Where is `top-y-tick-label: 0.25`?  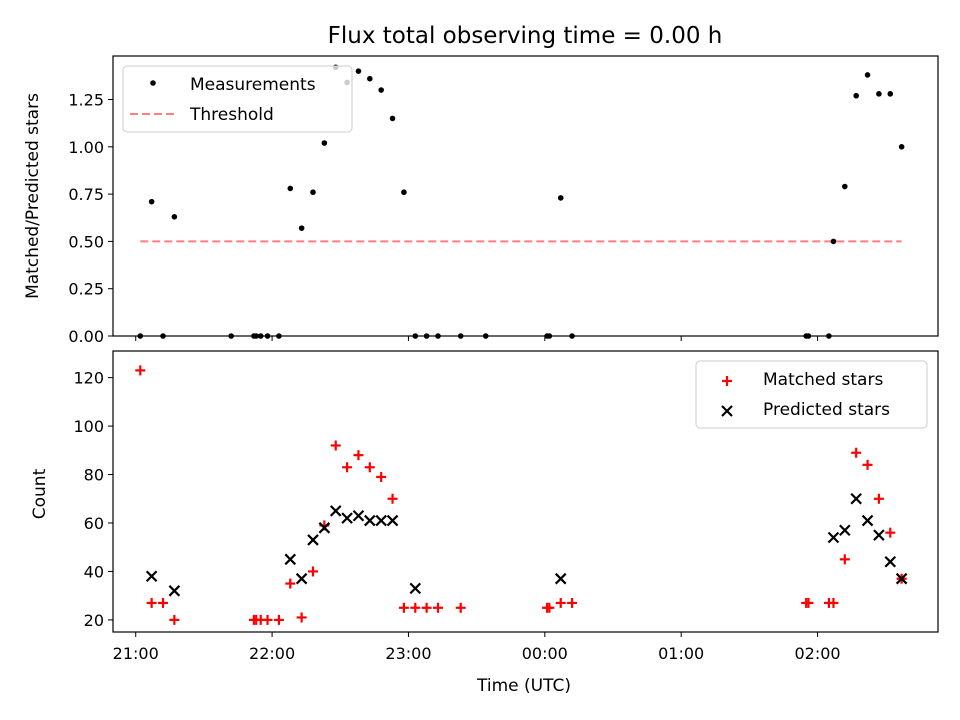 top-y-tick-label: 0.25 is located at coordinates (86, 289).